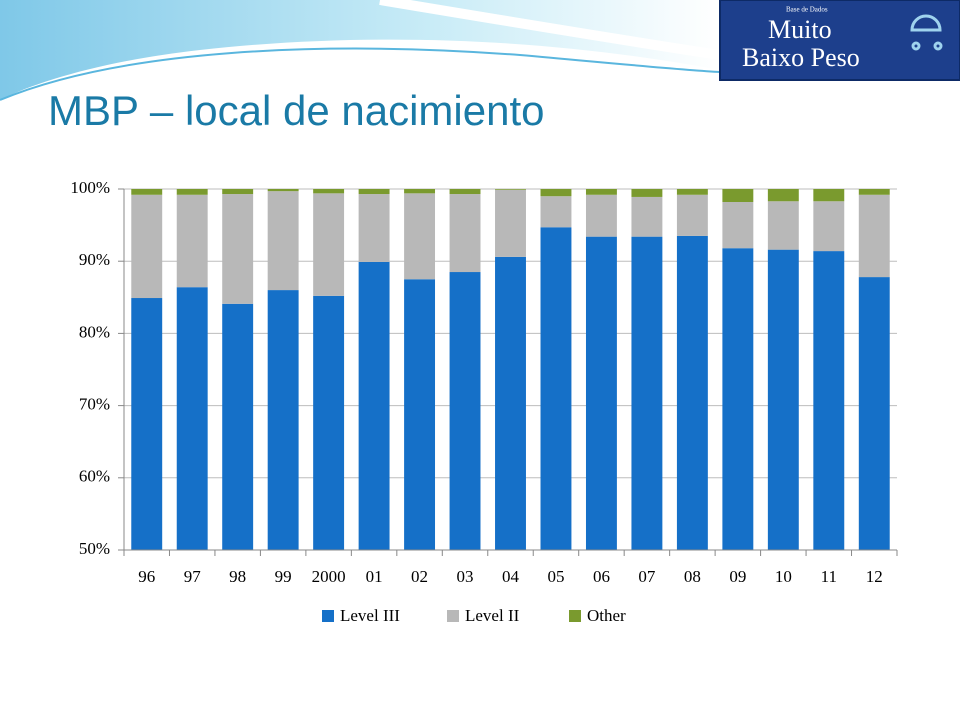  I want to click on y-tick-label: 50%, so click(94, 548).